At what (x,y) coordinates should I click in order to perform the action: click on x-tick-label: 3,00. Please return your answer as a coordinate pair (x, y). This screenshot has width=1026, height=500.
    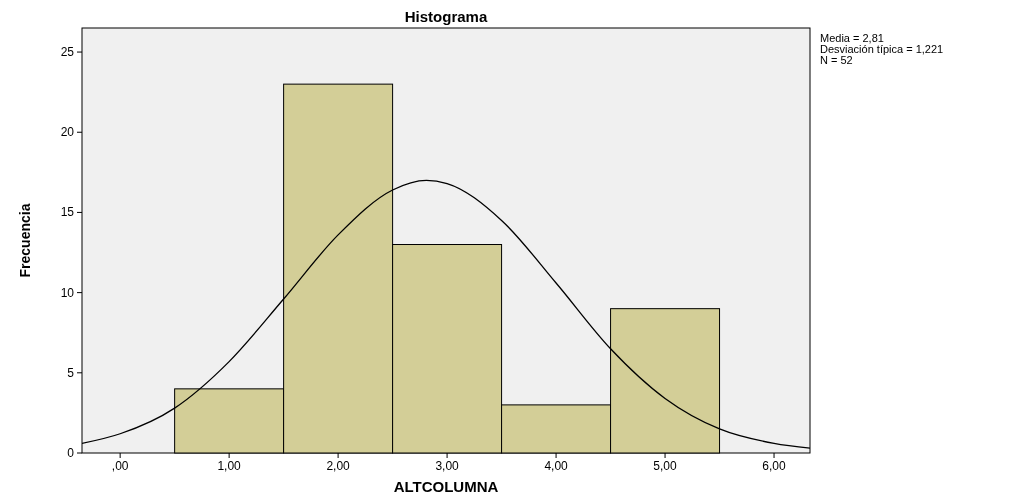
    Looking at the image, I should click on (447, 466).